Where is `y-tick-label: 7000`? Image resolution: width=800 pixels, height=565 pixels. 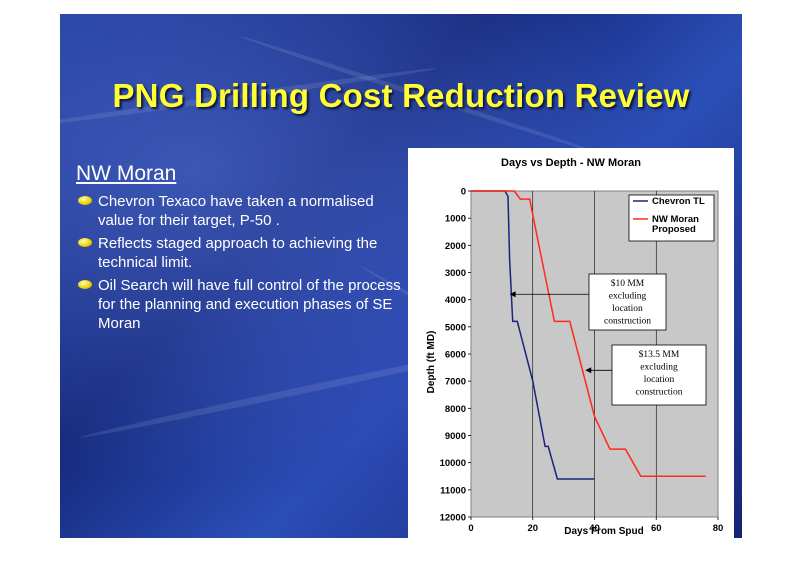 y-tick-label: 7000 is located at coordinates (455, 382).